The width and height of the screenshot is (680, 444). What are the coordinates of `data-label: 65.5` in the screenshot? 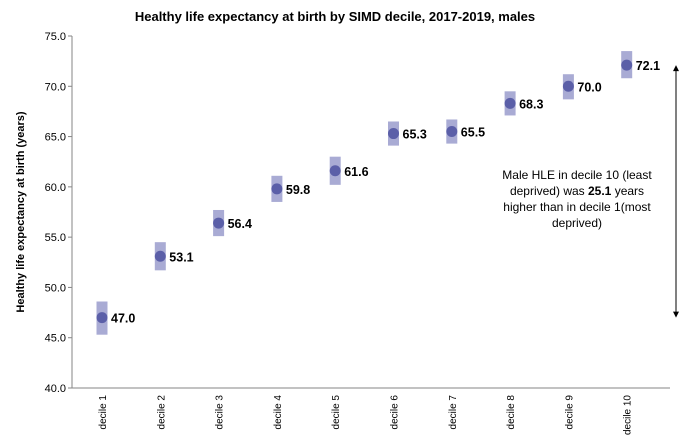 It's located at (473, 133).